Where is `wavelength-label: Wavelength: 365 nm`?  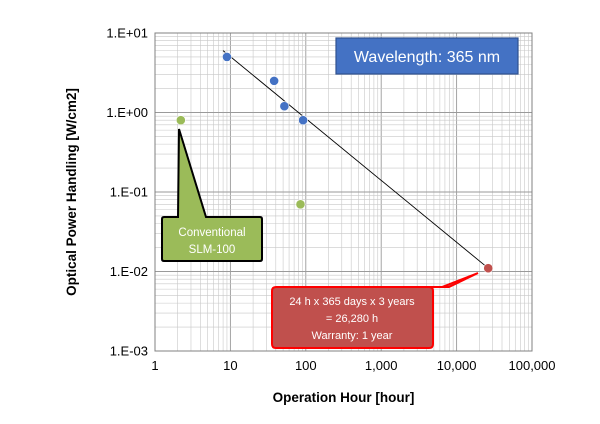 wavelength-label: Wavelength: 365 nm is located at coordinates (427, 56).